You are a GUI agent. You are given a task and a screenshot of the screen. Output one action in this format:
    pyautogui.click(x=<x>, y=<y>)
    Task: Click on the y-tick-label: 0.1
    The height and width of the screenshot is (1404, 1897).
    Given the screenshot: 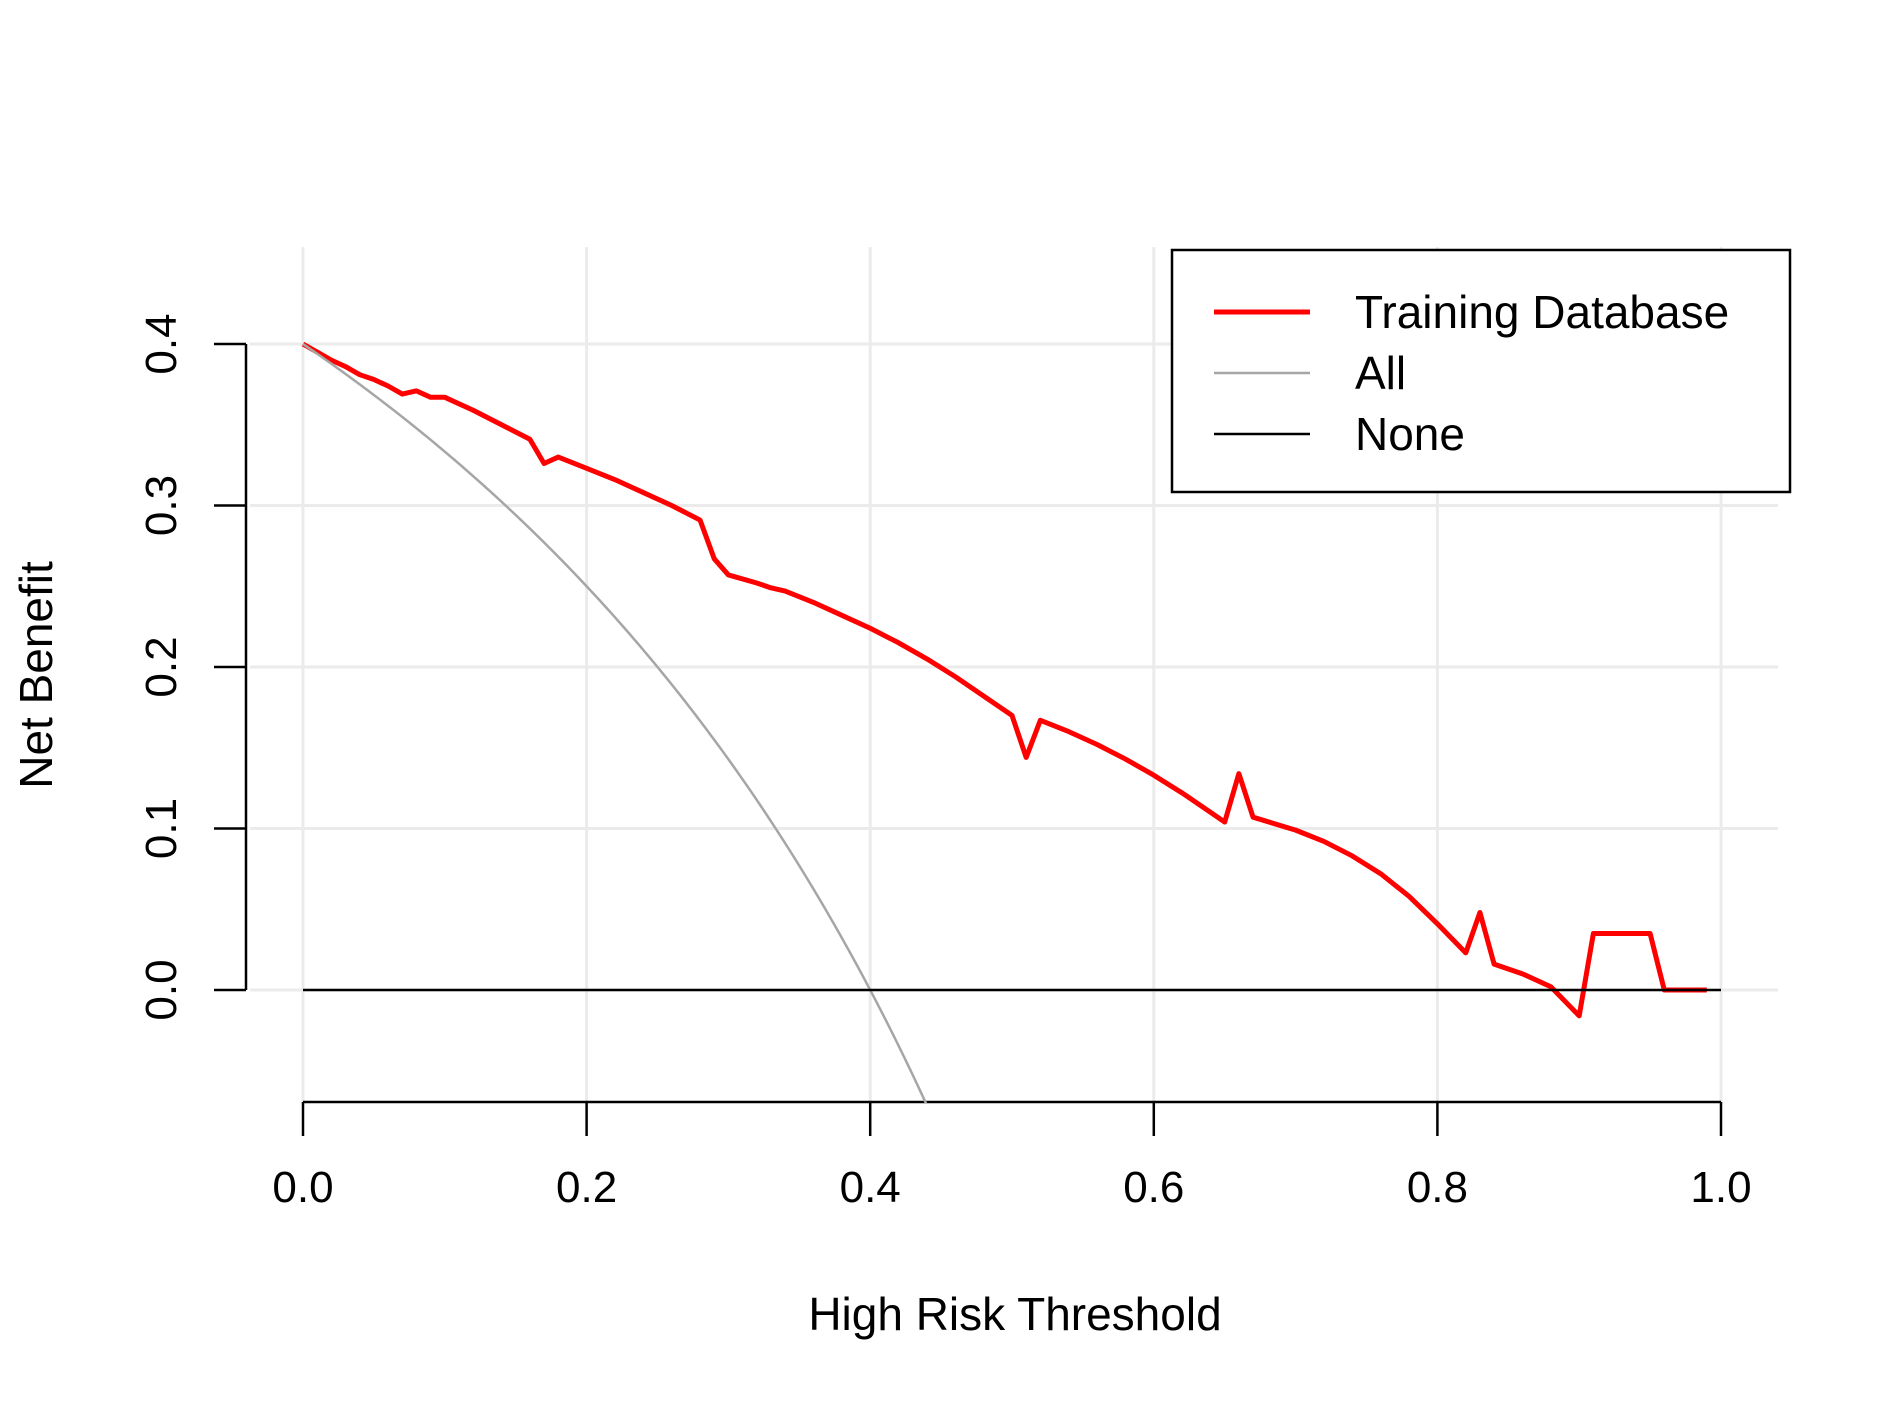 What is the action you would take?
    pyautogui.click(x=161, y=828)
    